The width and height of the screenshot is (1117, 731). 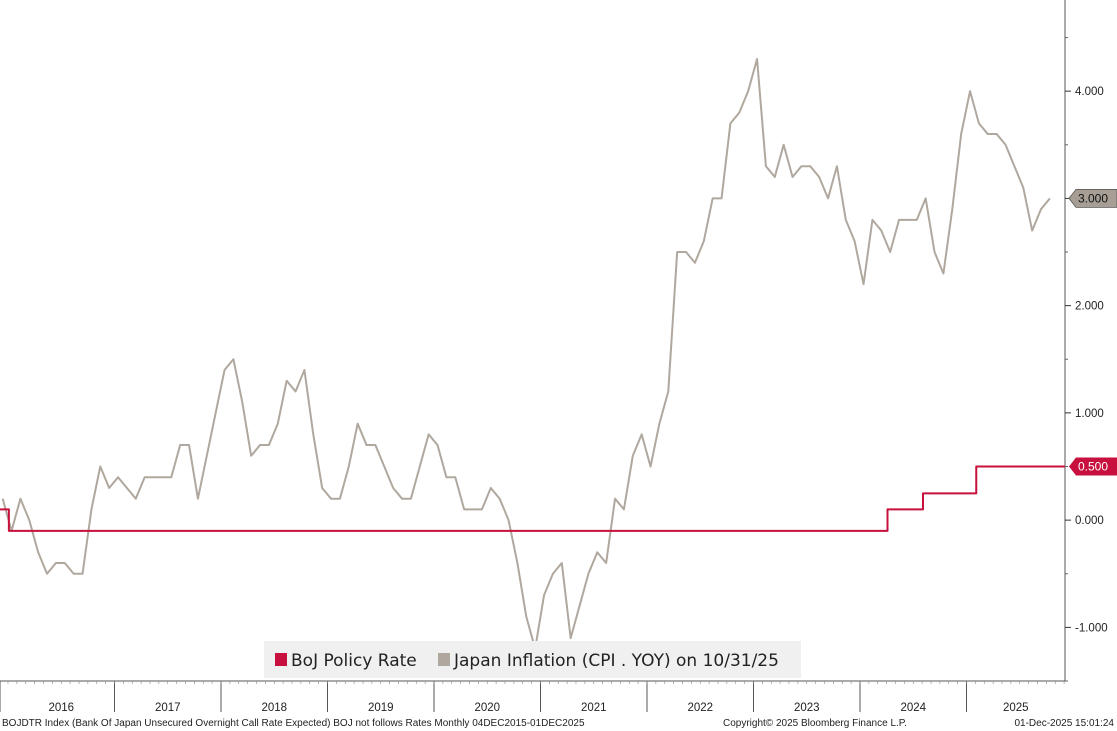 What do you see at coordinates (1089, 521) in the screenshot?
I see `y-tick-label: 0.000` at bounding box center [1089, 521].